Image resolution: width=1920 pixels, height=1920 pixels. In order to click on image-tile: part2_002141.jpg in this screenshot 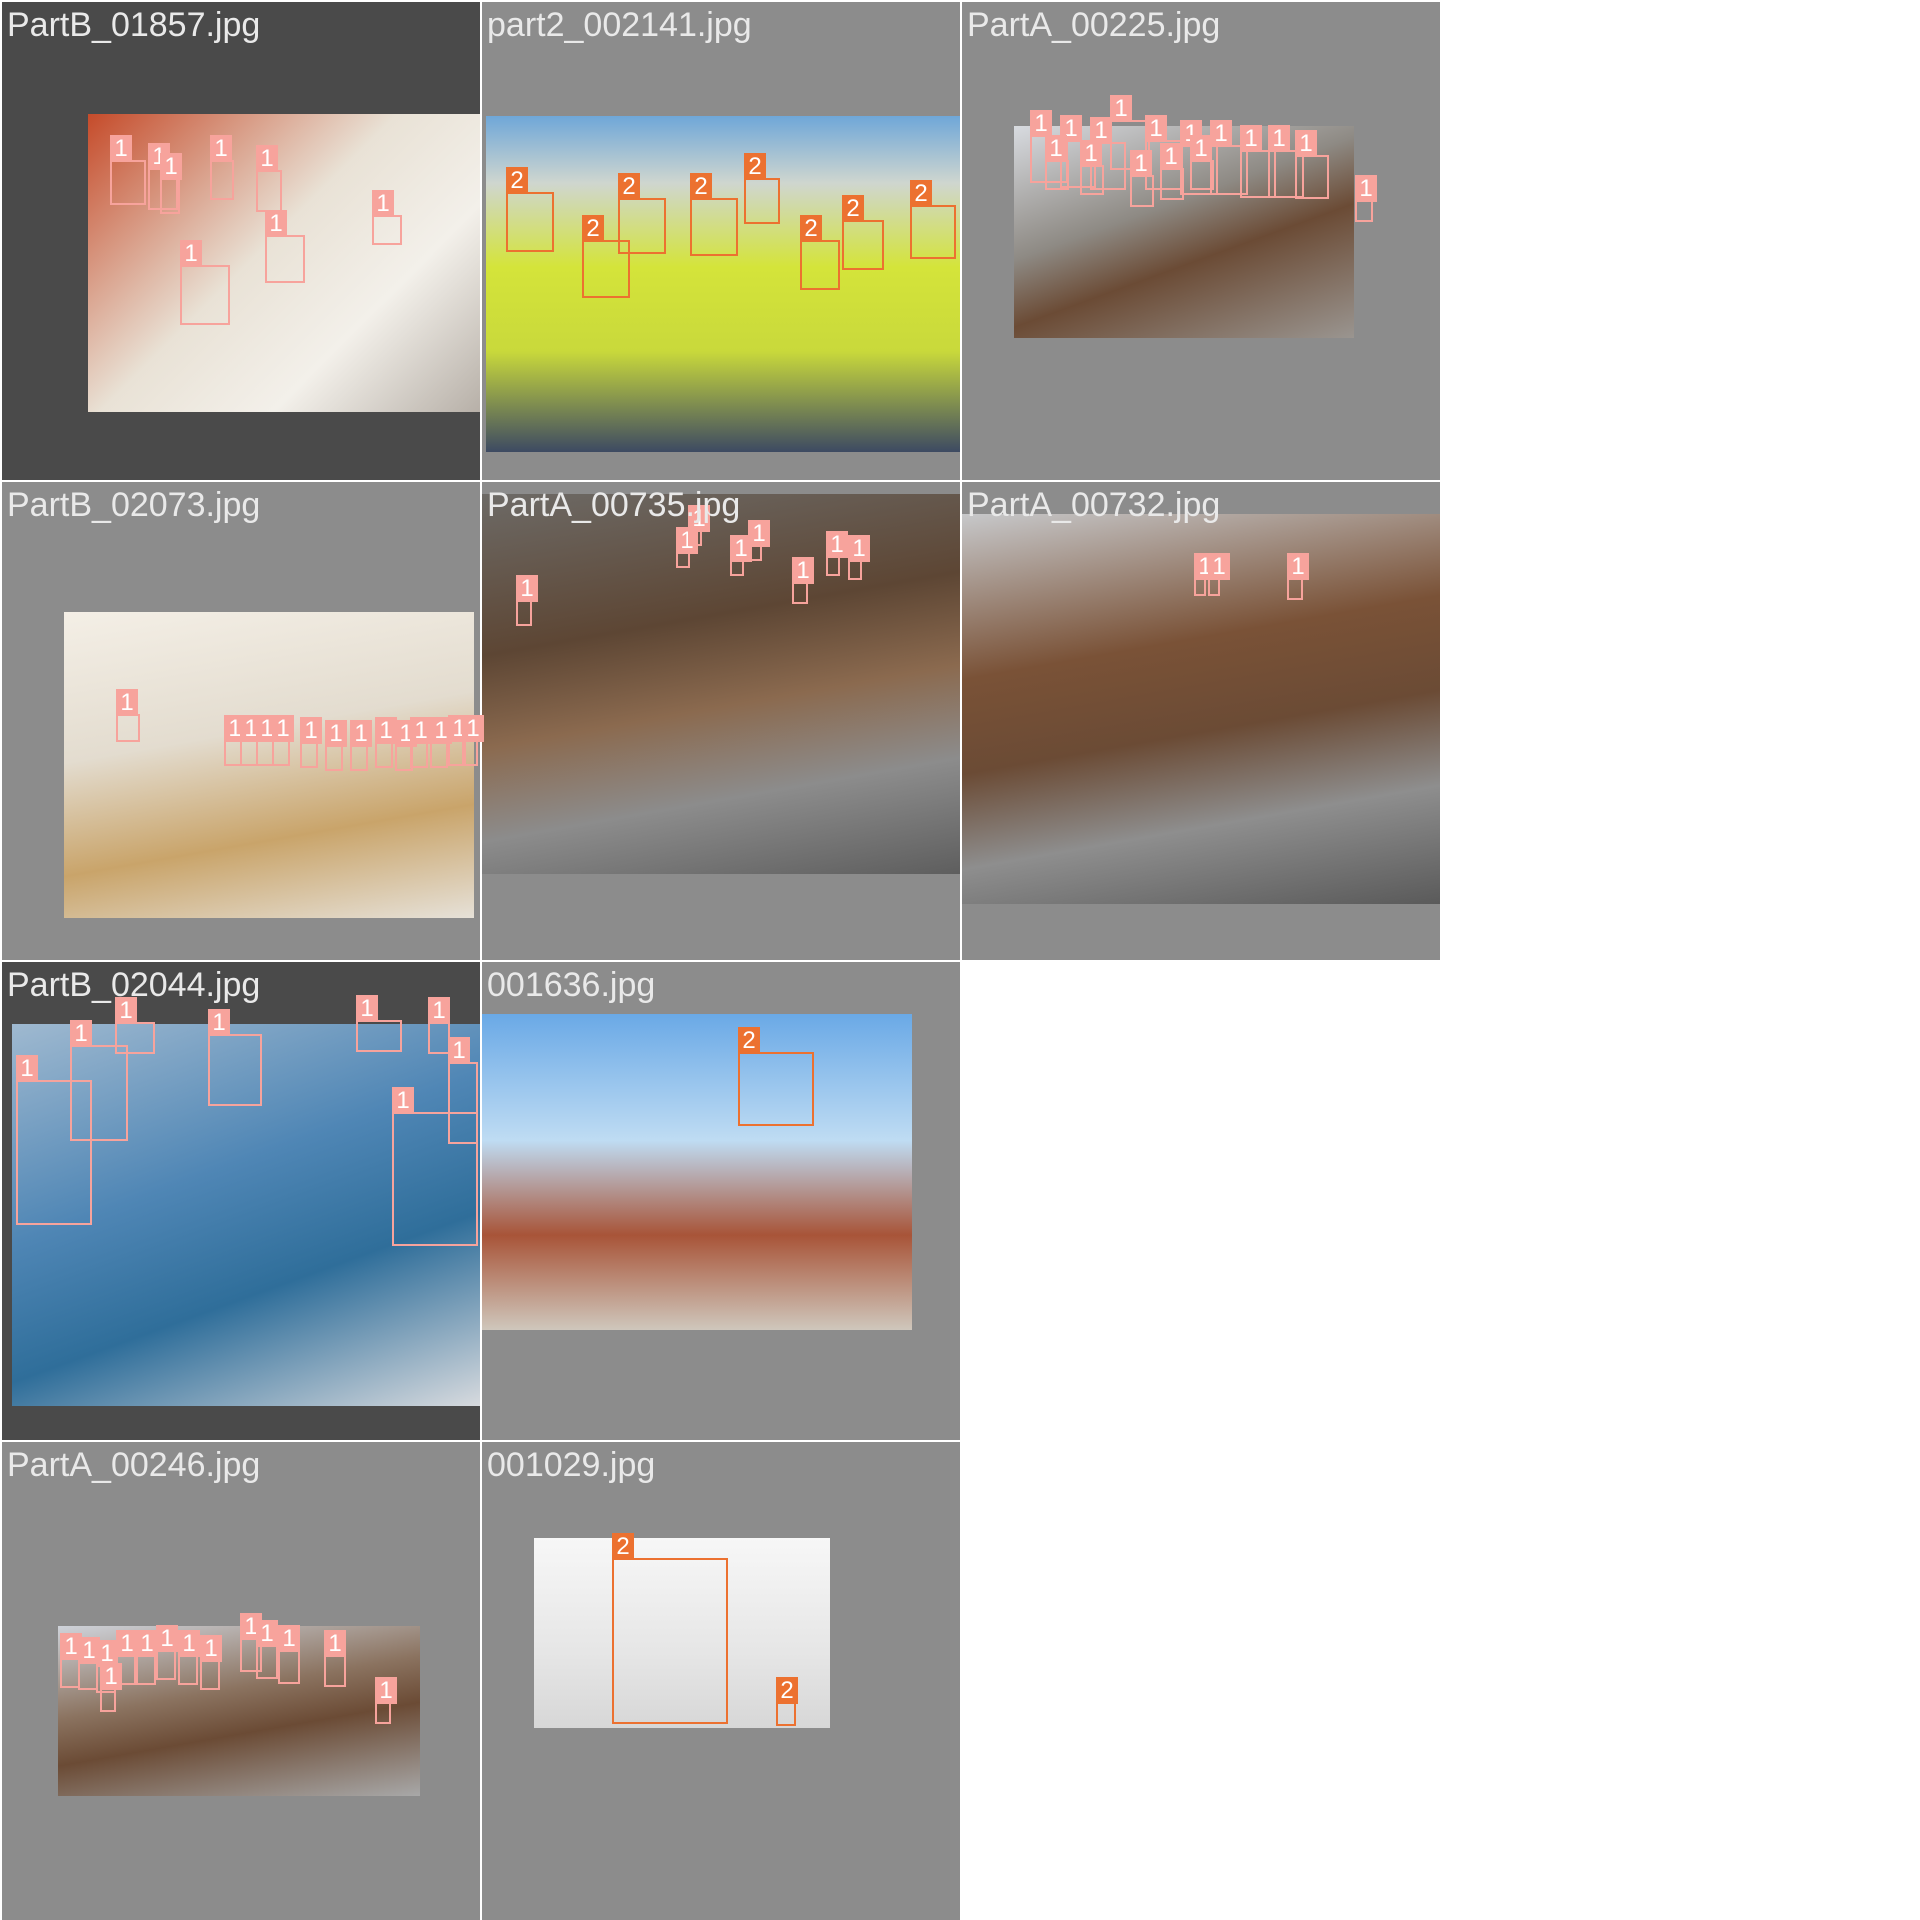, I will do `click(721, 241)`.